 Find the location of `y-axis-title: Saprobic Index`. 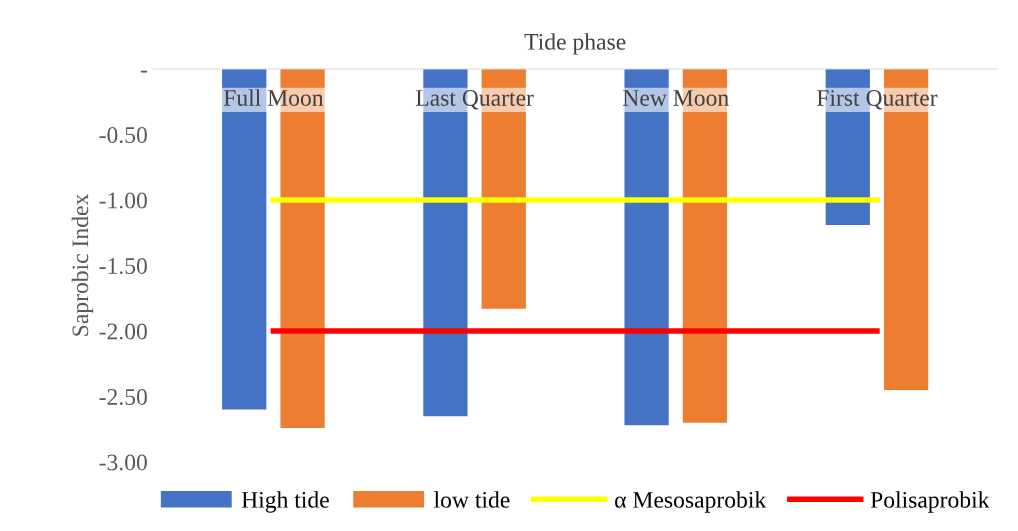

y-axis-title: Saprobic Index is located at coordinates (82, 264).